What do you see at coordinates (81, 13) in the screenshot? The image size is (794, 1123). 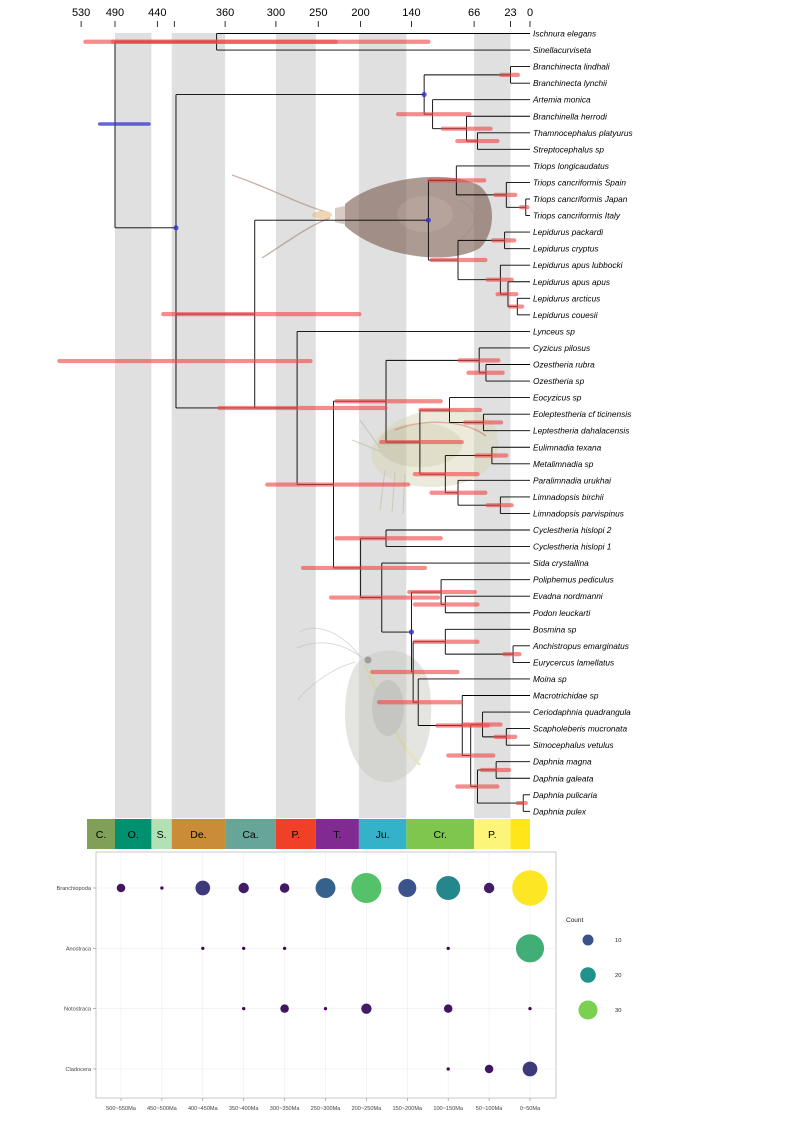 I see `axis-tick-label: 530` at bounding box center [81, 13].